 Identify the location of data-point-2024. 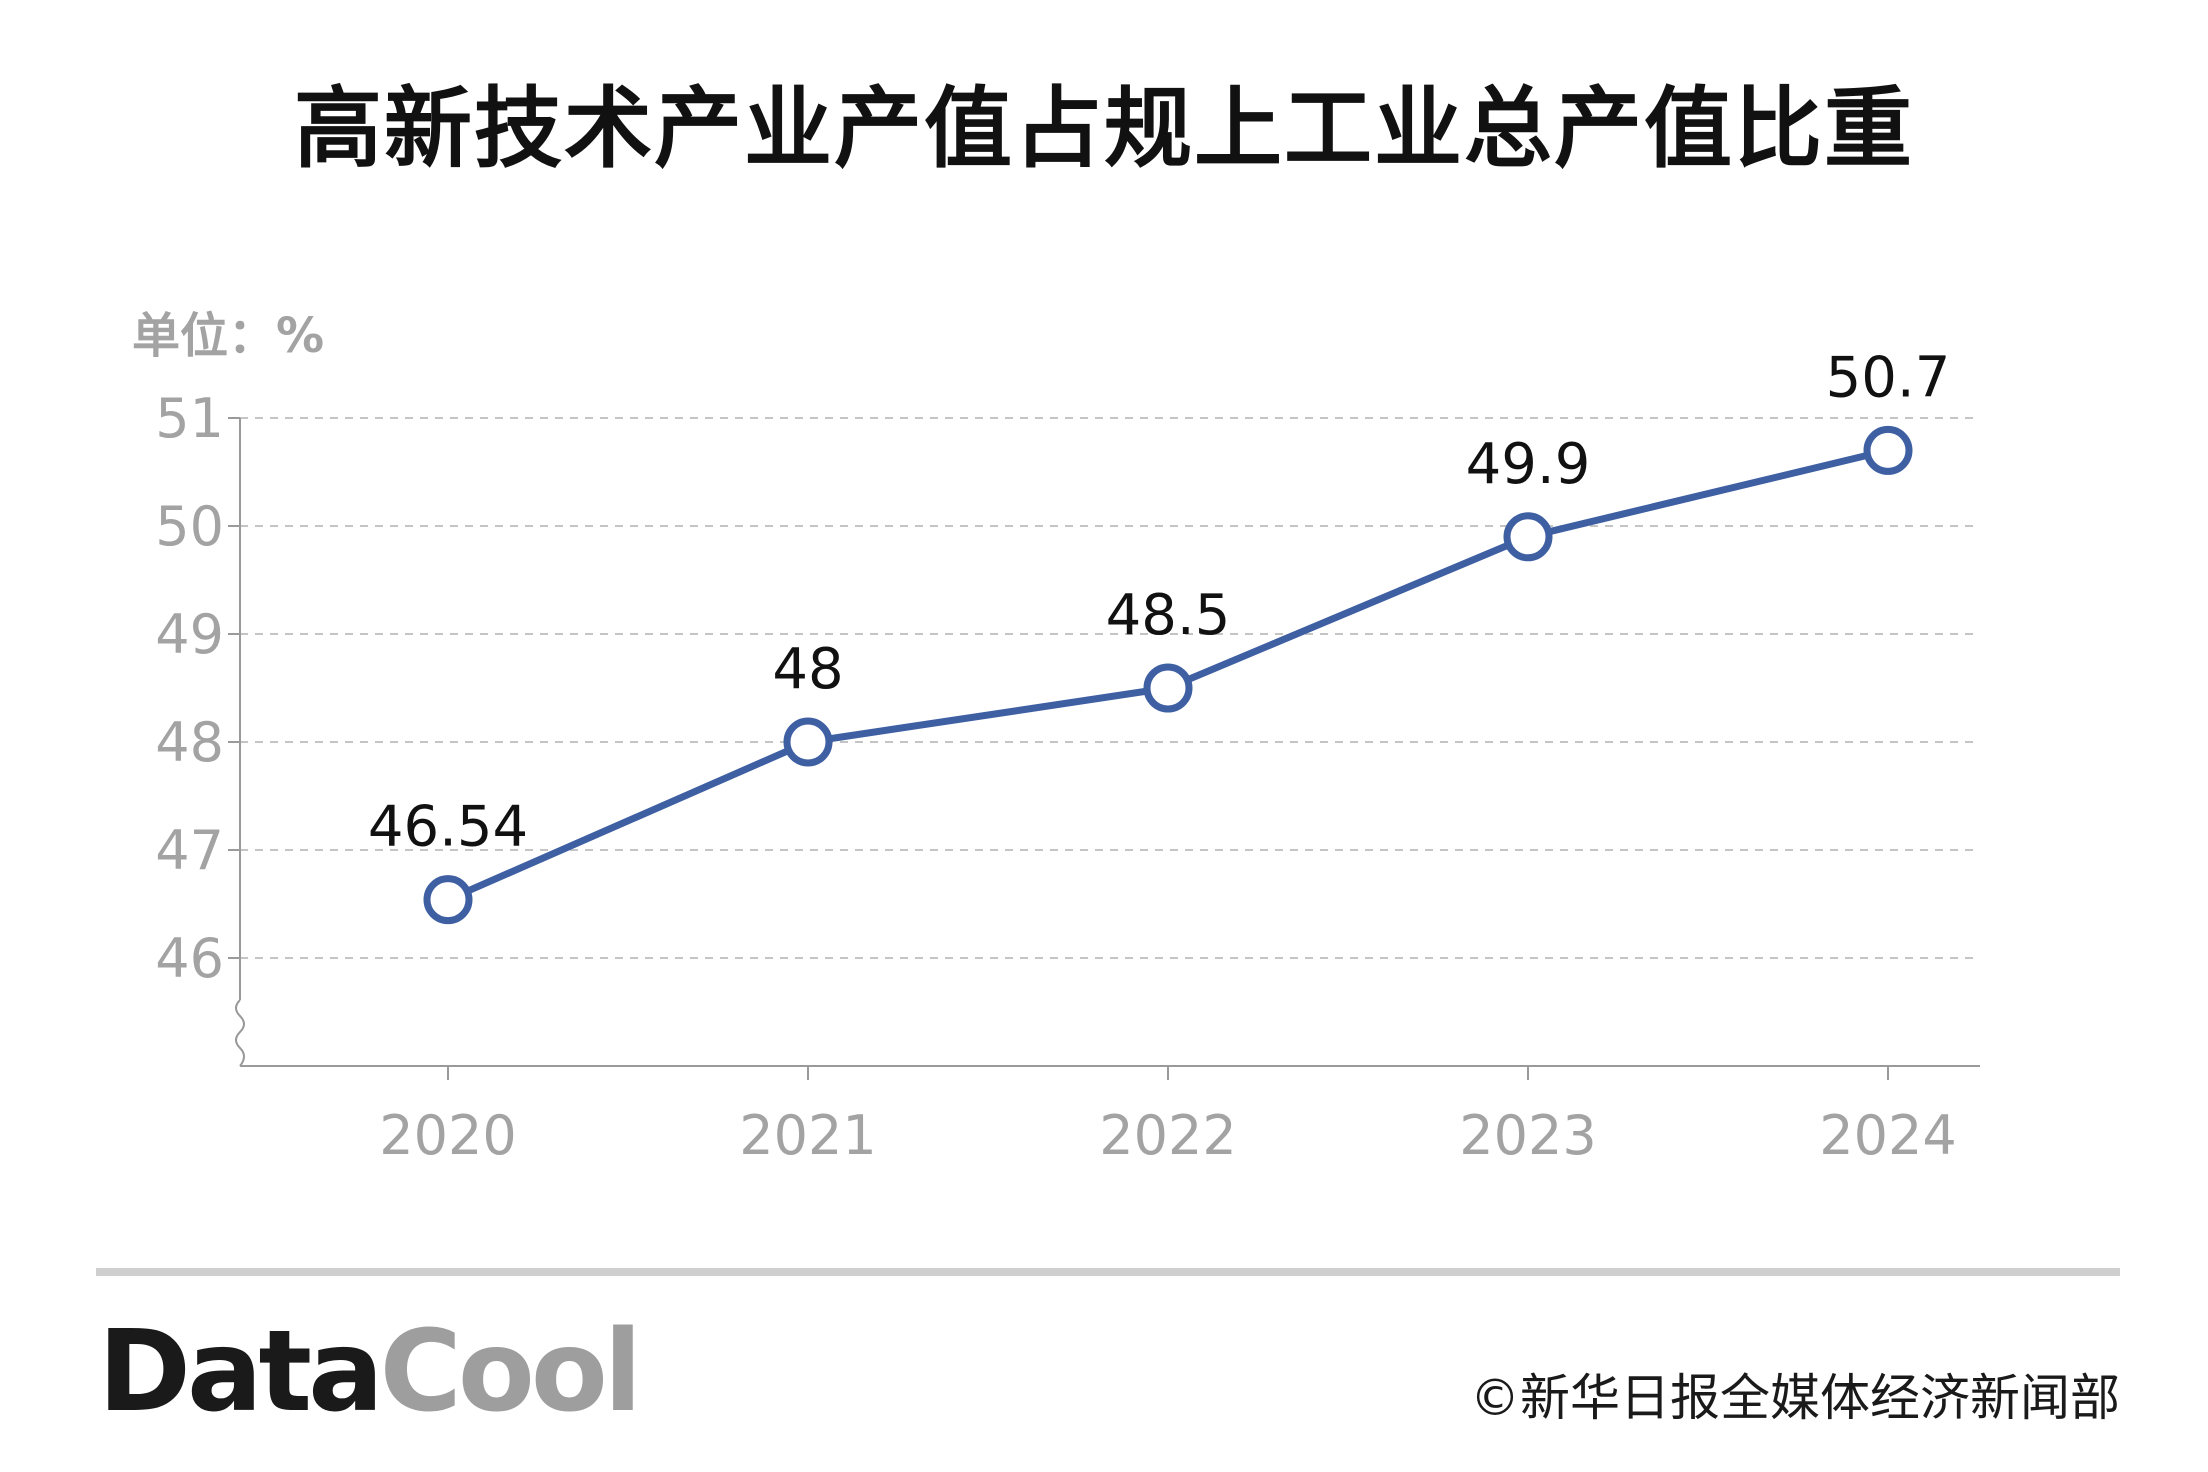
(1888, 450).